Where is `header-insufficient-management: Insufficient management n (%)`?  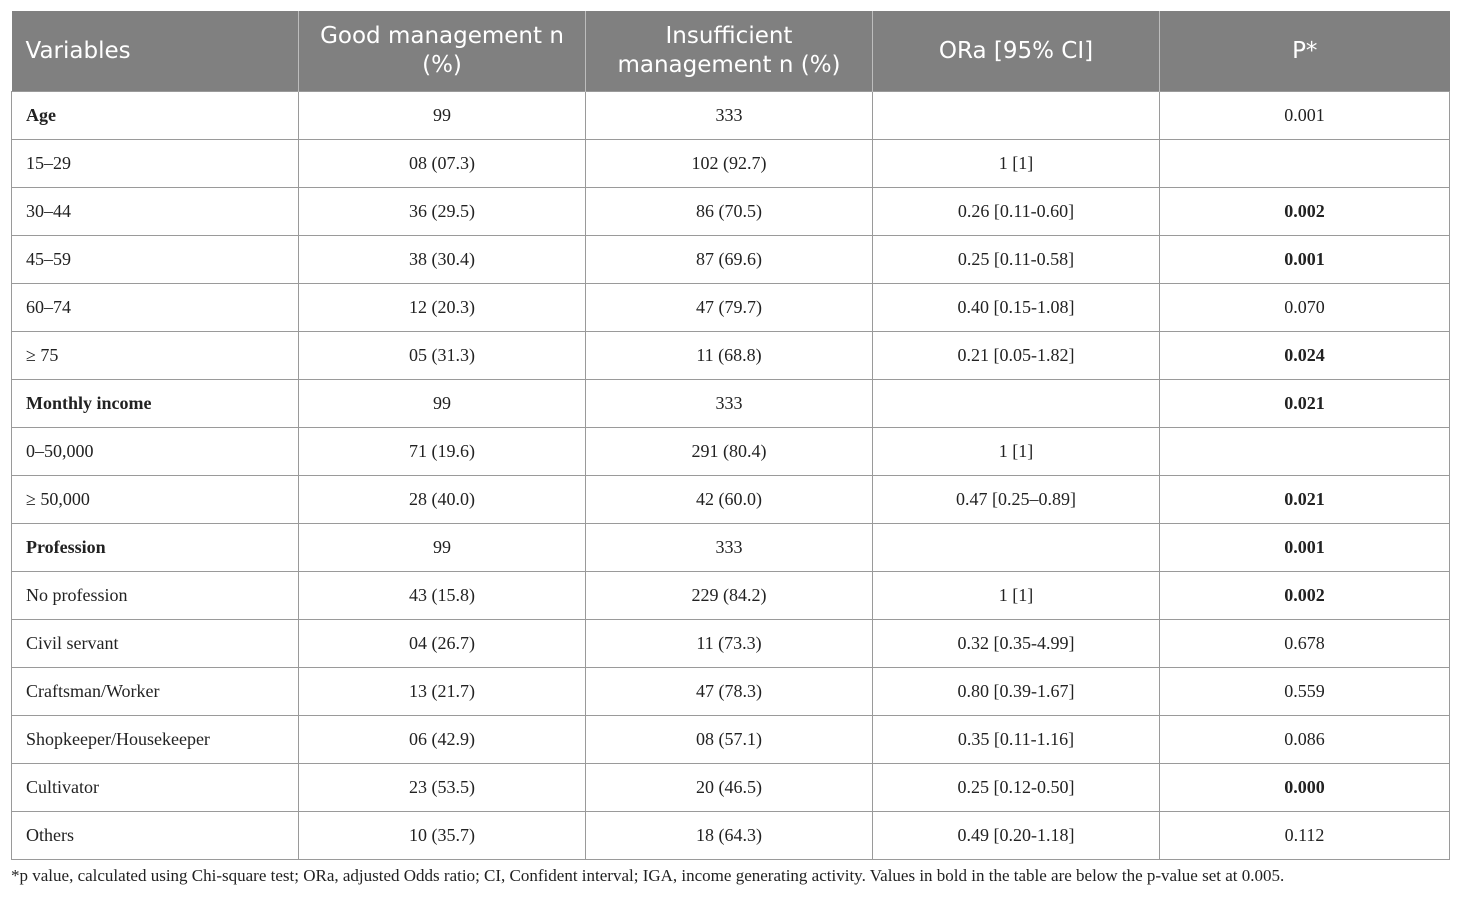
header-insufficient-management: Insufficient management n (%) is located at coordinates (729, 51).